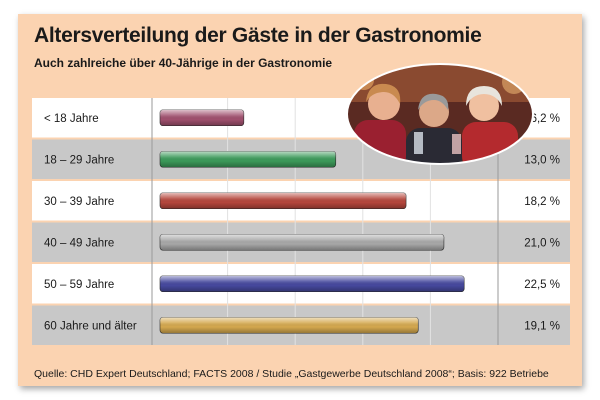  Describe the element at coordinates (542, 202) in the screenshot. I see `value-label: 18,2 %` at that location.